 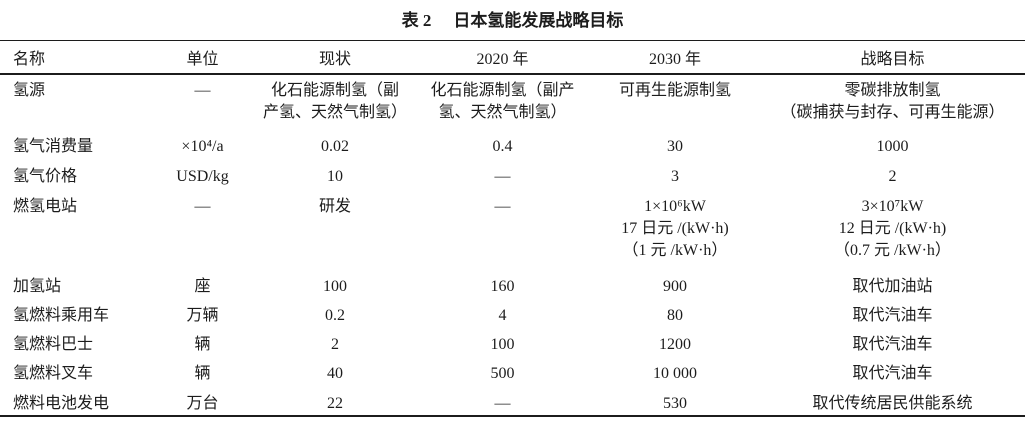 I want to click on cell-target: 取代加油站, so click(x=892, y=286).